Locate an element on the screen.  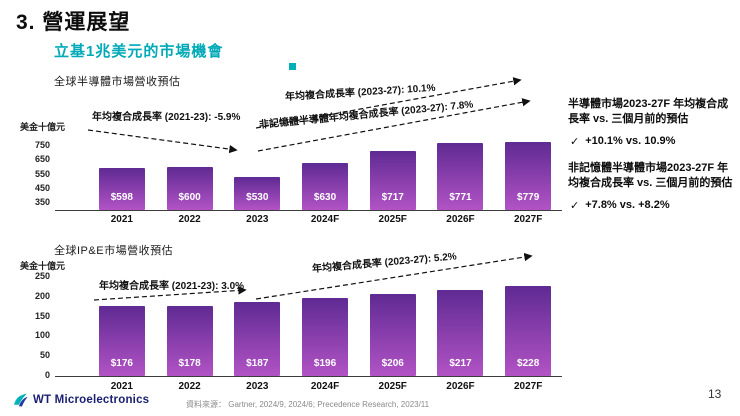
bar-value-label: $630 is located at coordinates (325, 197).